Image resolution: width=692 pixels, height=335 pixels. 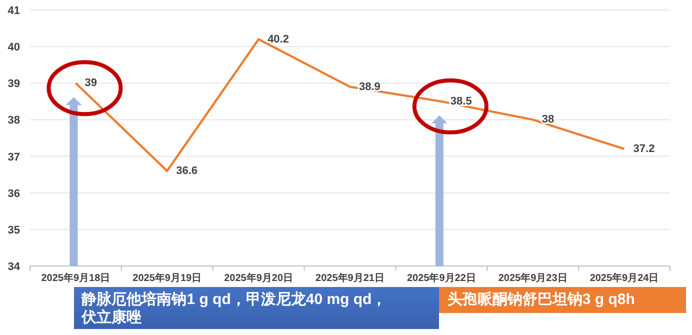 I want to click on y-tick-label: 38, so click(x=14, y=120).